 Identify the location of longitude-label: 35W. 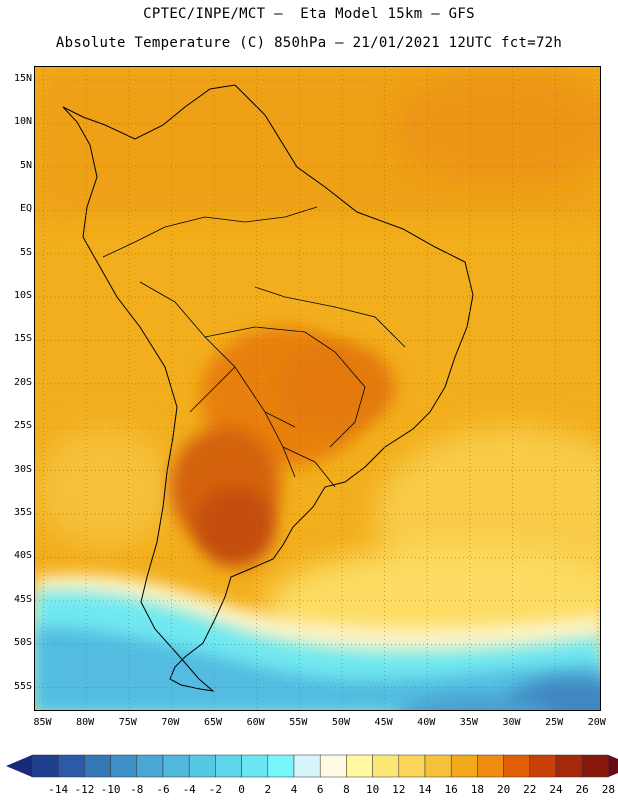
(468, 722).